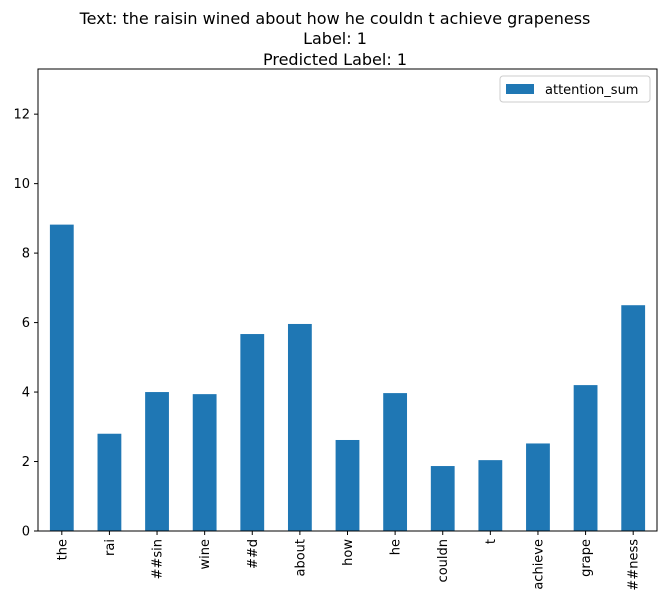 The width and height of the screenshot is (667, 606). What do you see at coordinates (62, 549) in the screenshot?
I see `x-tick-label-0: the` at bounding box center [62, 549].